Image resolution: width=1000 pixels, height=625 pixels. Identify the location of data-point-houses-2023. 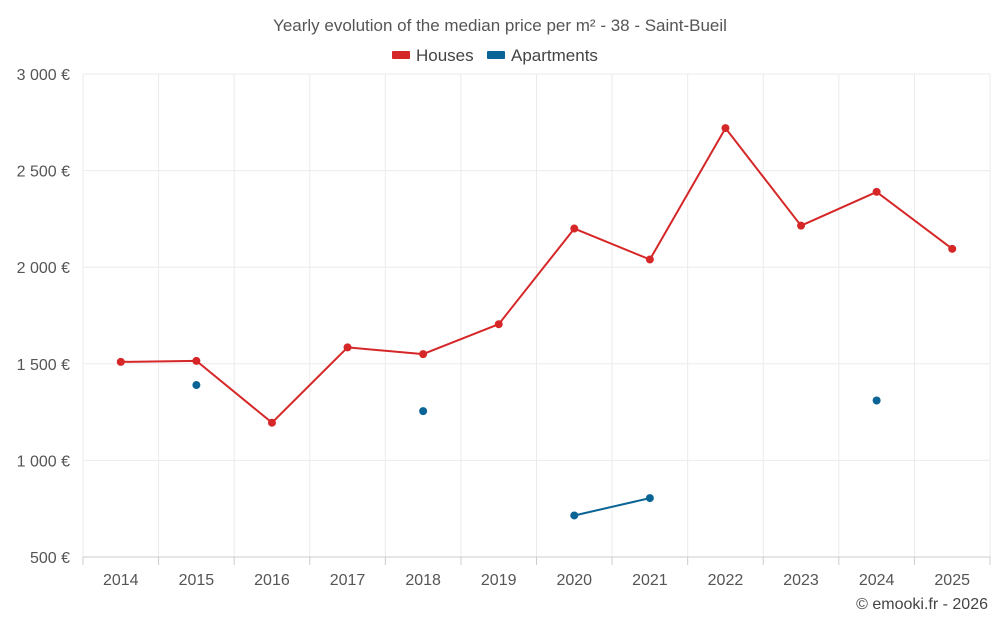
(801, 225).